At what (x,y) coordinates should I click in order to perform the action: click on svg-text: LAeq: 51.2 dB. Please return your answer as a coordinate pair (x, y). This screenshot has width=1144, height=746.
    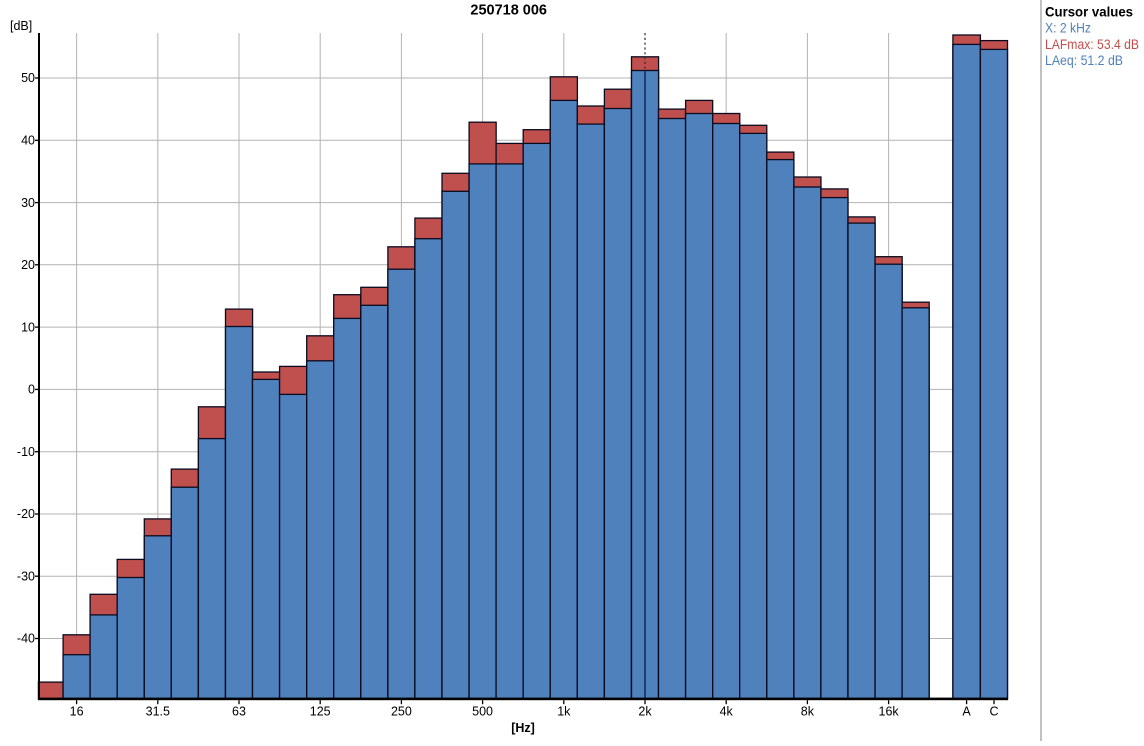
    Looking at the image, I should click on (1084, 60).